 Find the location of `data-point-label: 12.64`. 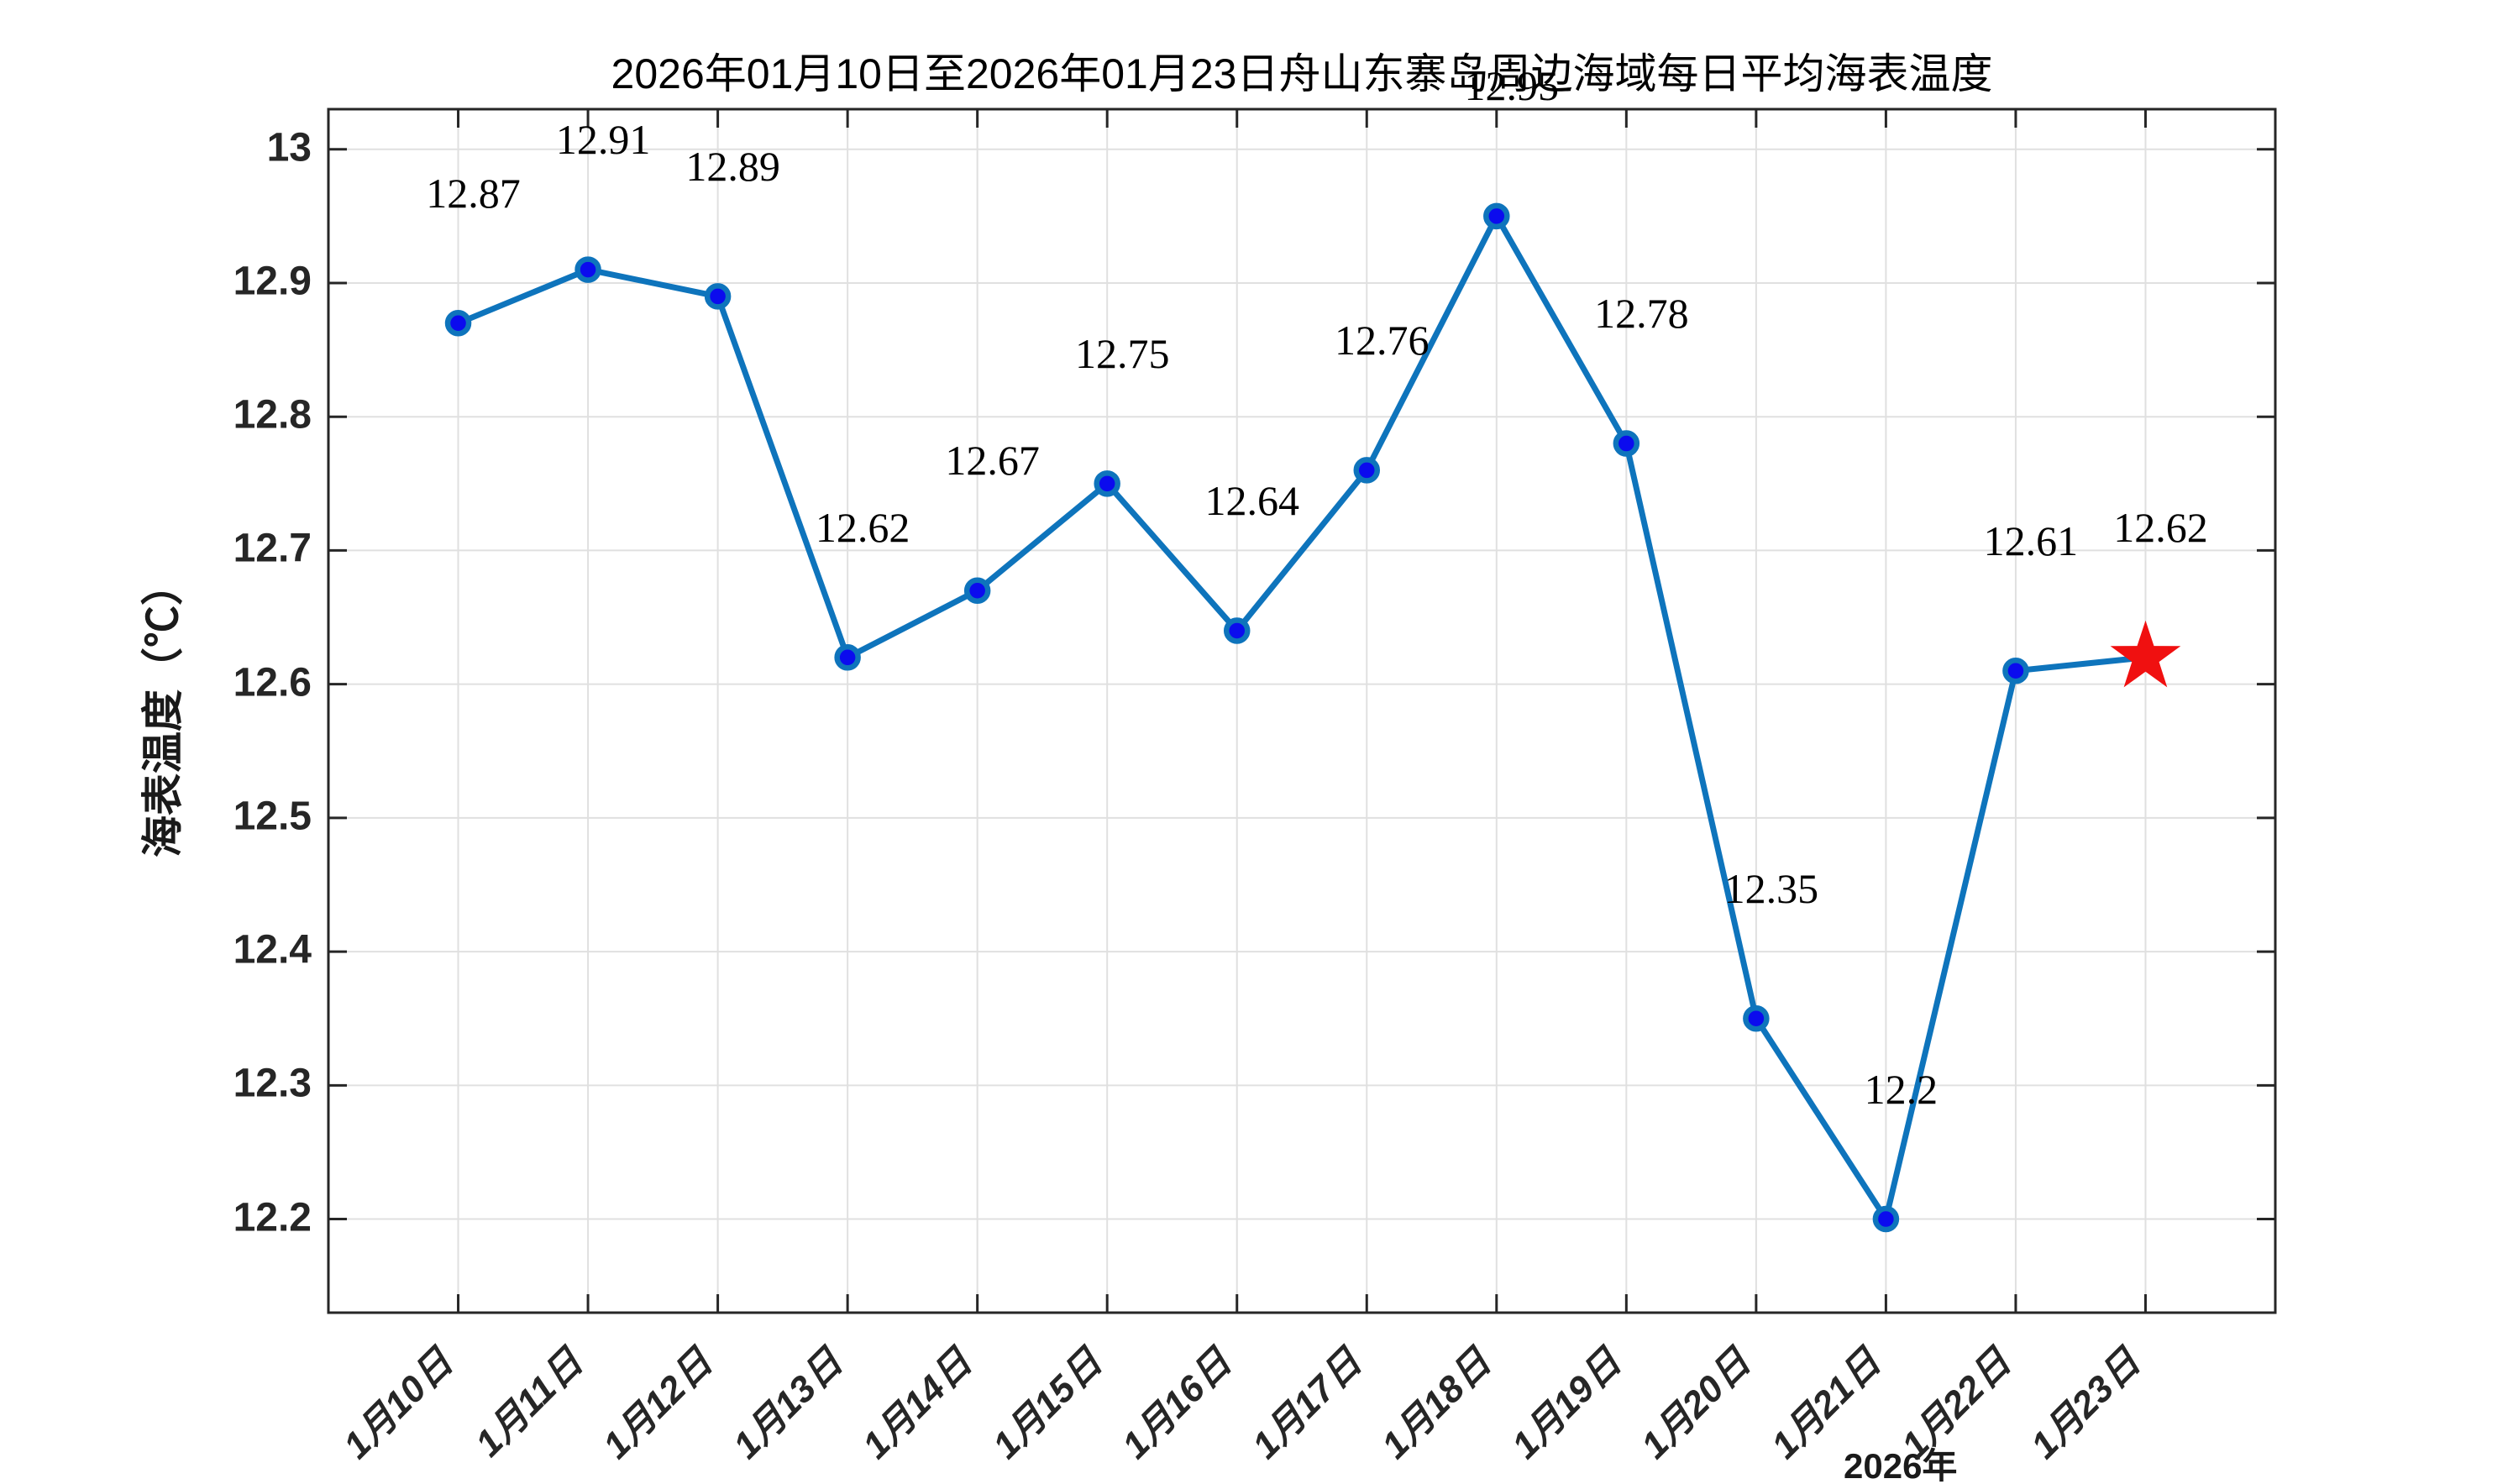

data-point-label: 12.64 is located at coordinates (1251, 500).